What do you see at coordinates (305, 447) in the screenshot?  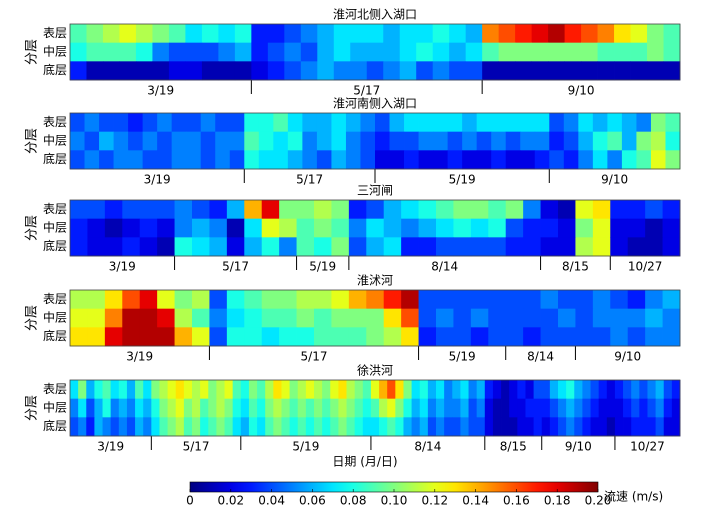 I see `segment-label: 5/19` at bounding box center [305, 447].